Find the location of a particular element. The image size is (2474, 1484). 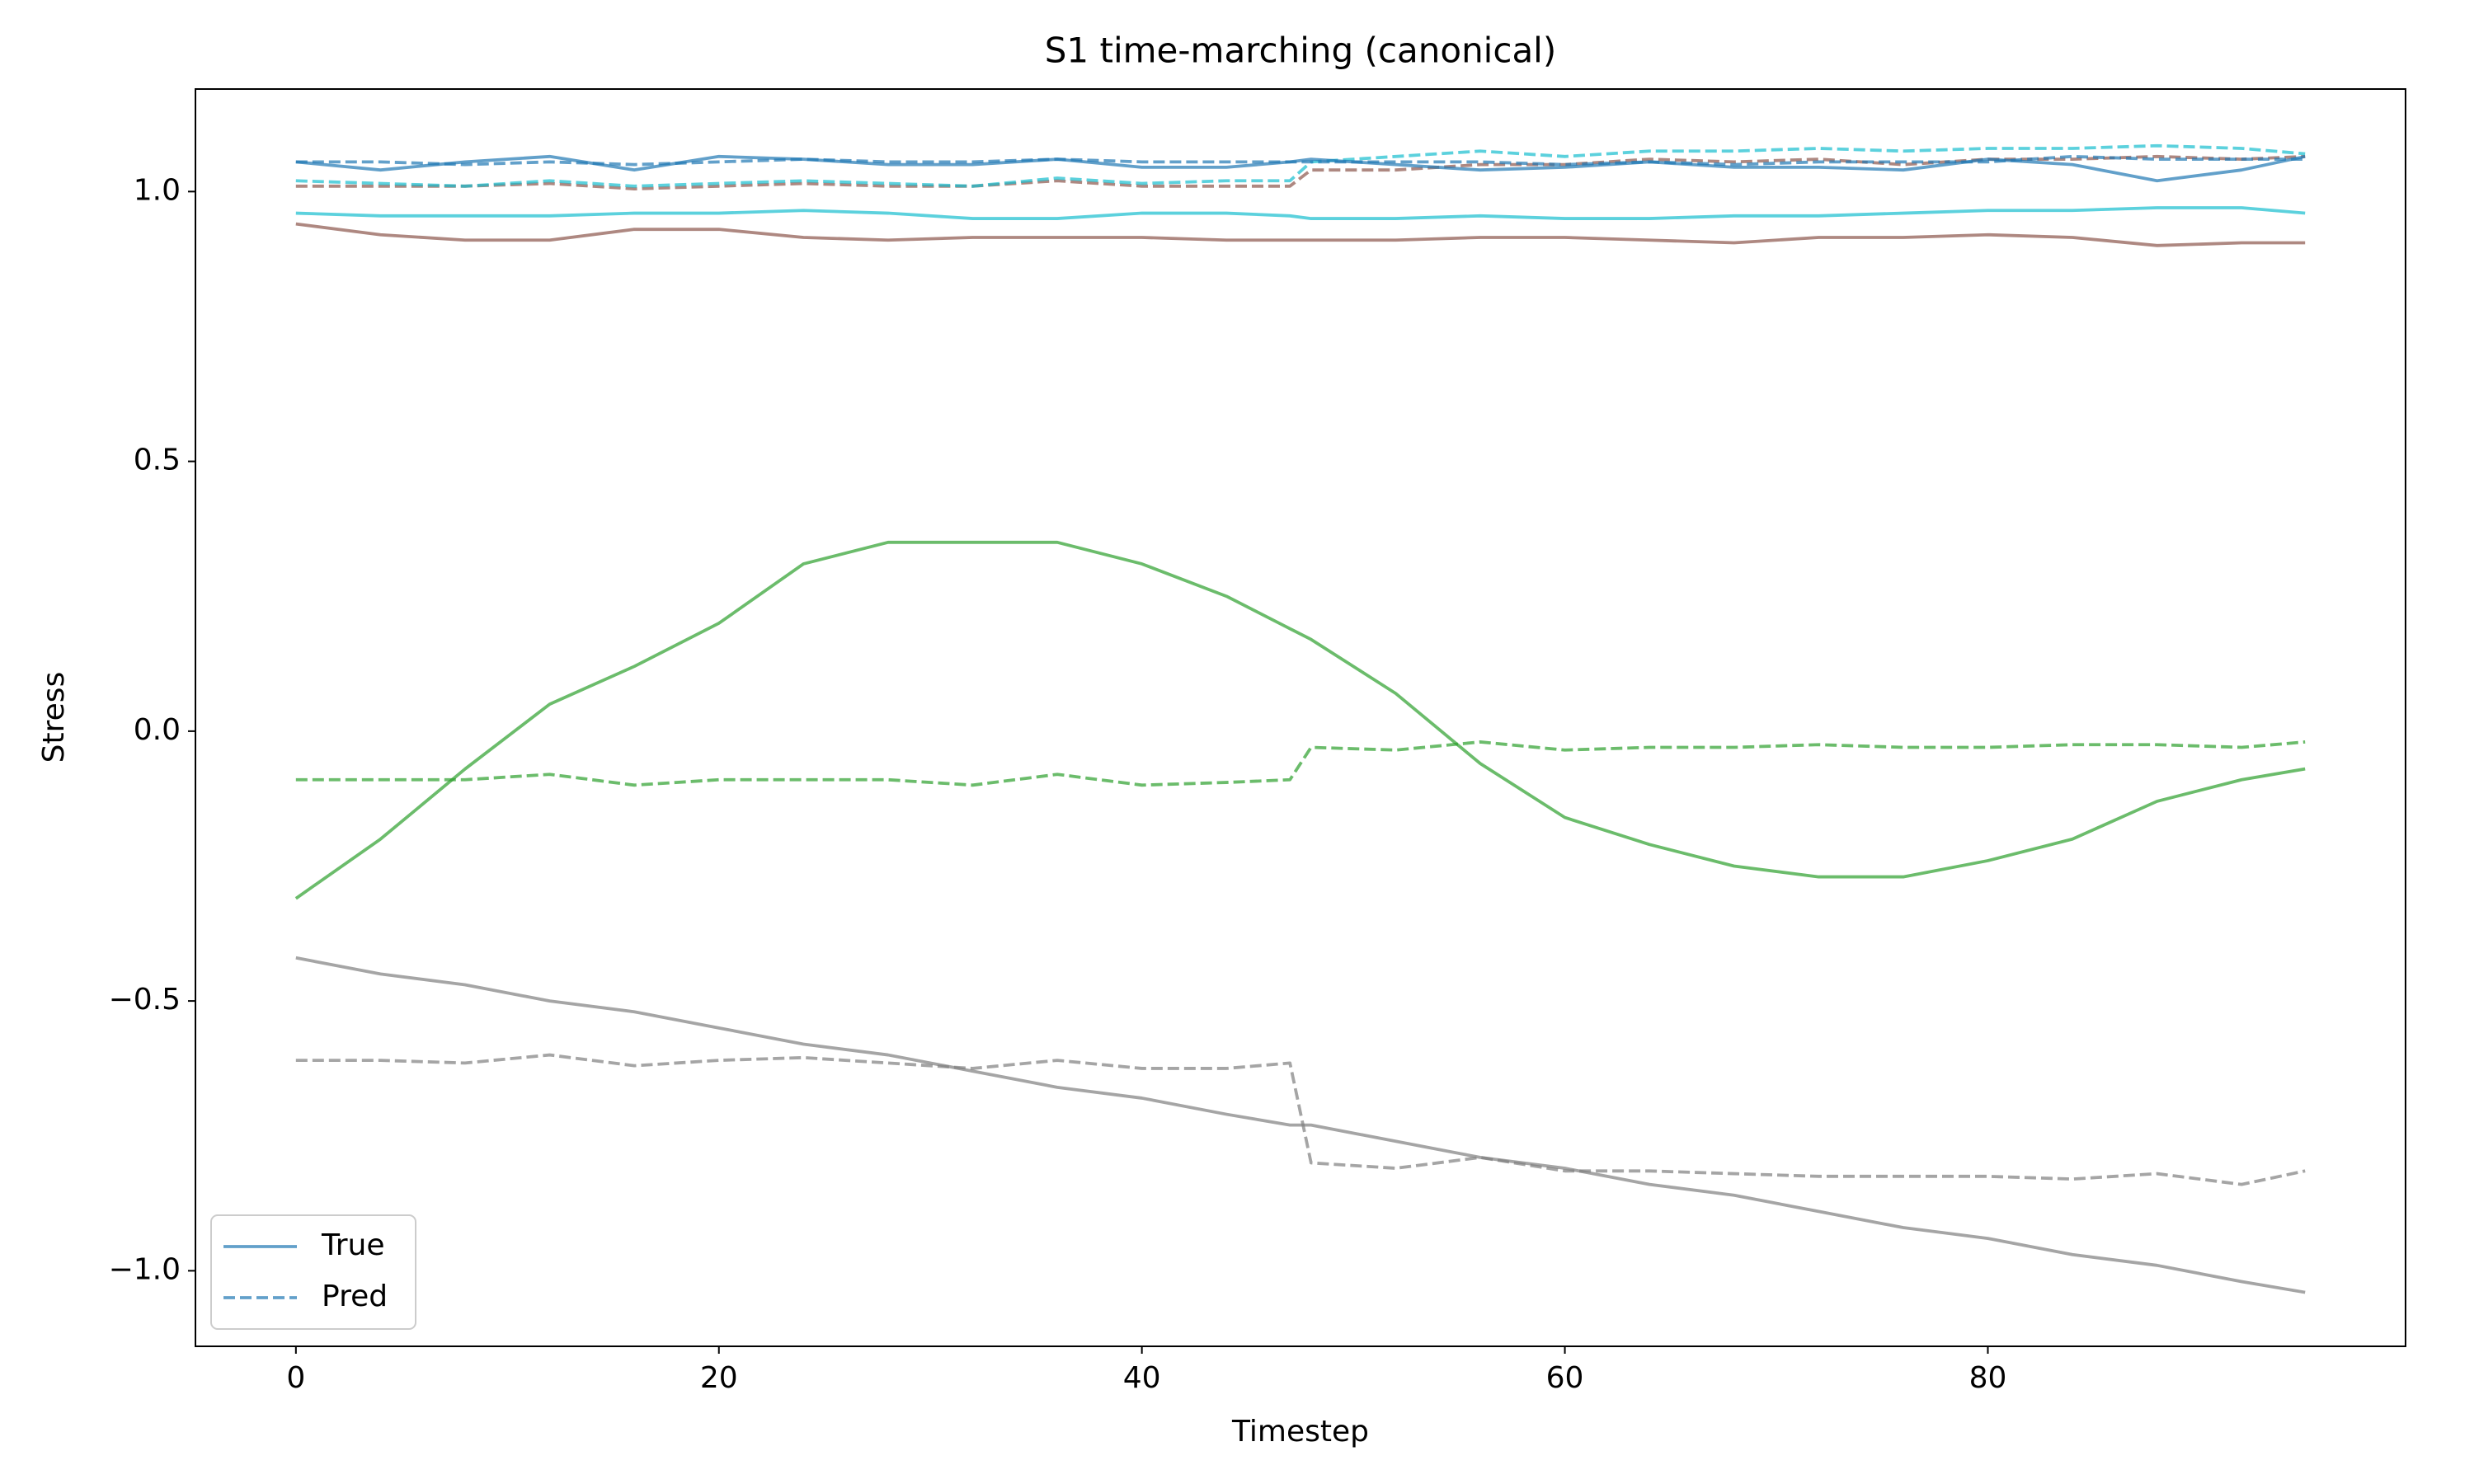

x-tick-label: 0 is located at coordinates (295, 1378).